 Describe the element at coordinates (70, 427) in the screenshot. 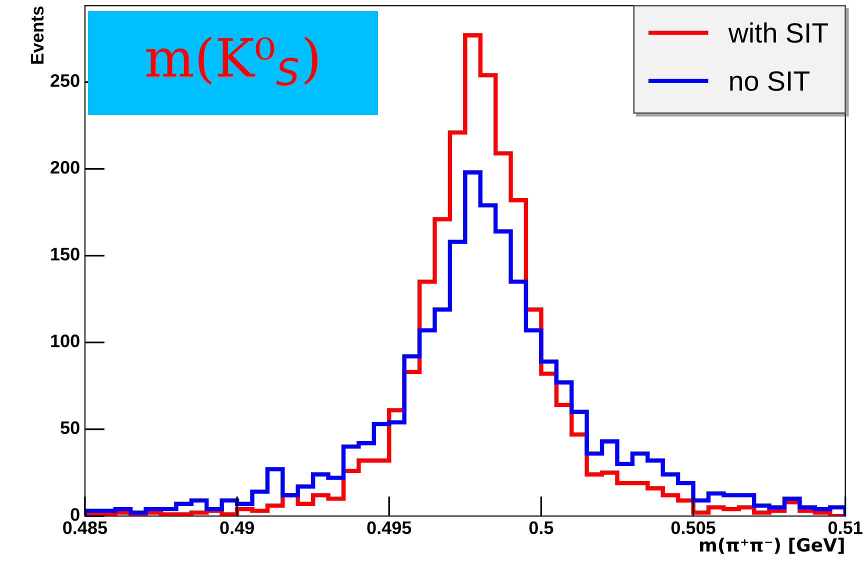

I see `y-tick-label: 50` at that location.